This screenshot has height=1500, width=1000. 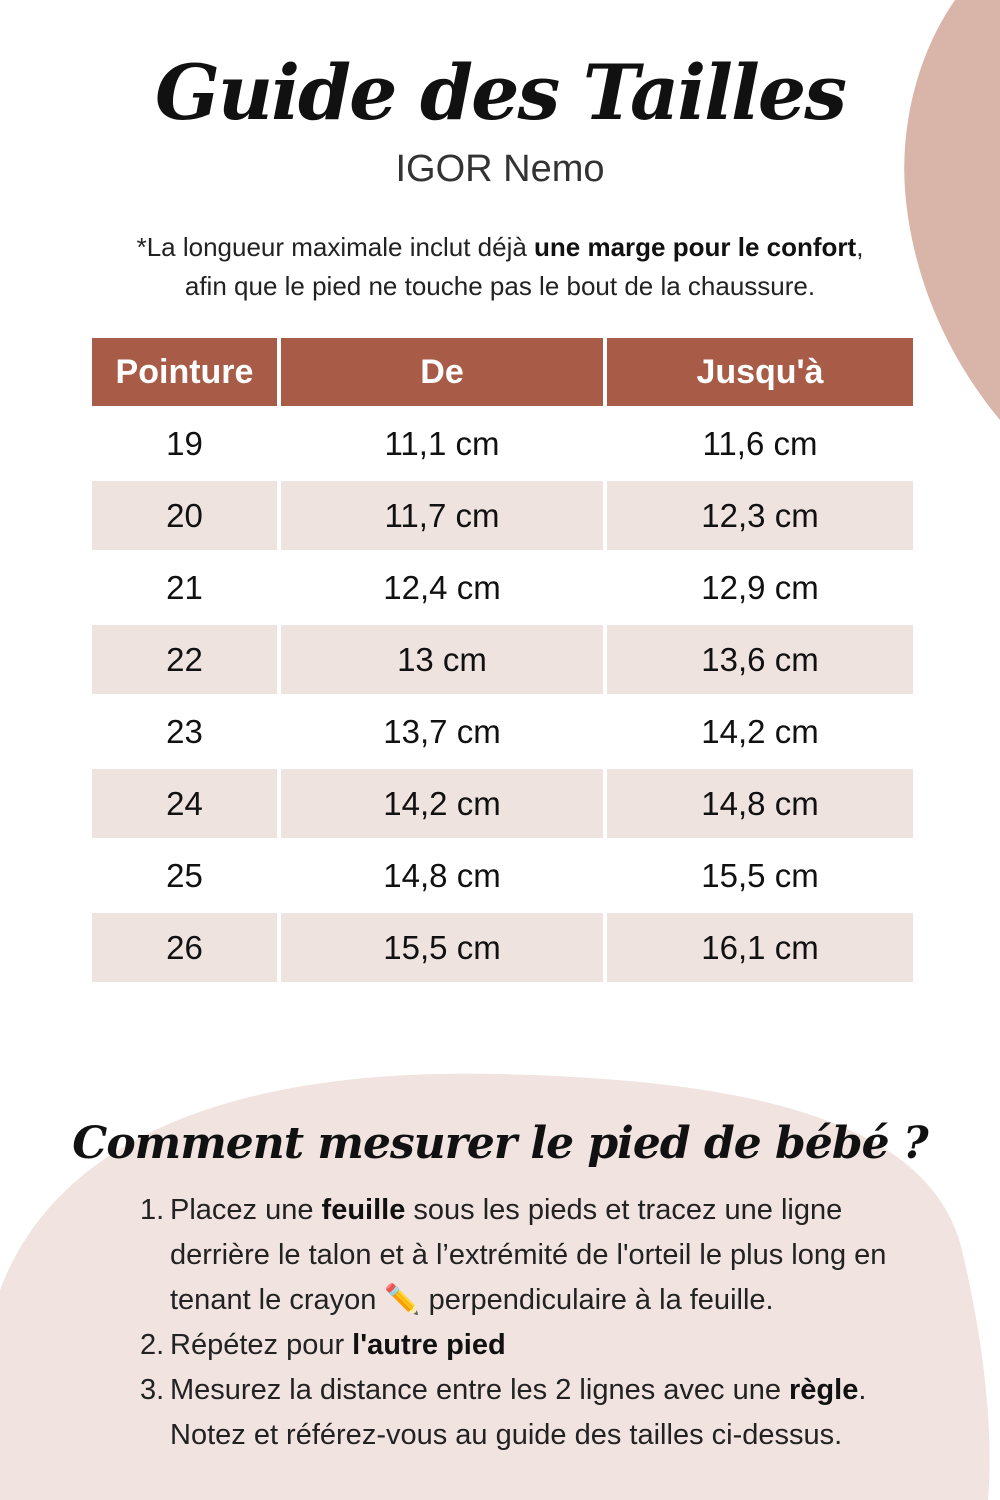 I want to click on to-cell: 14,2 cm, so click(x=760, y=731).